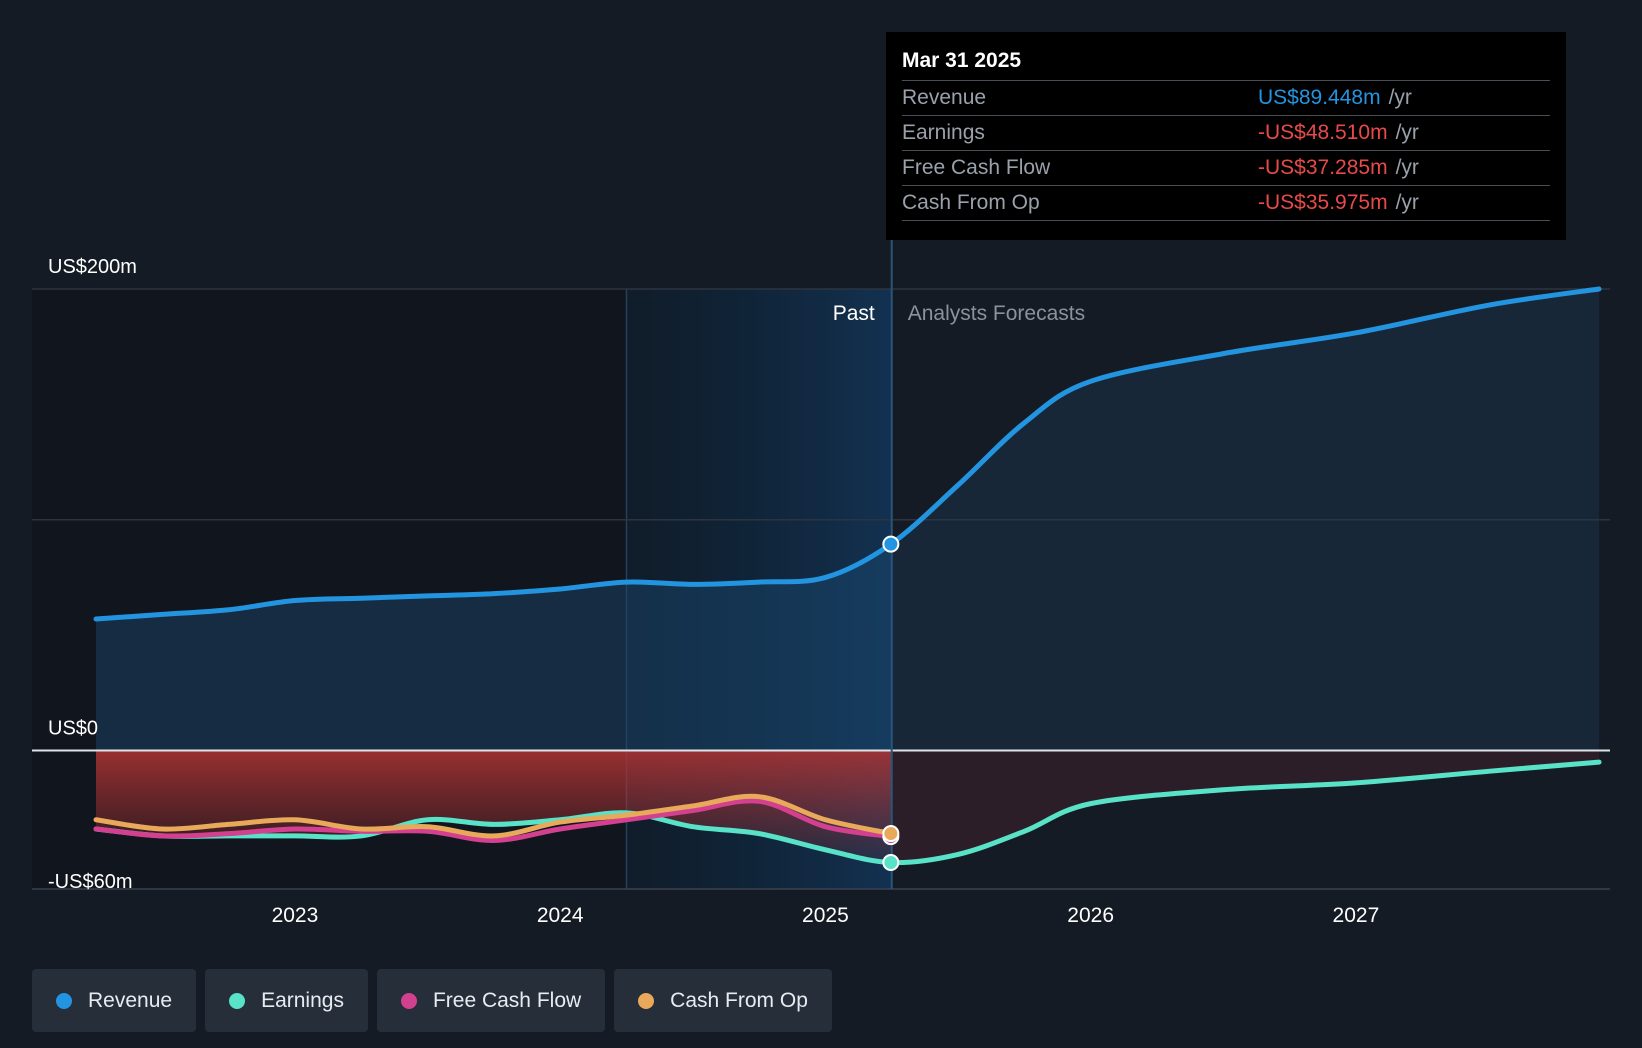  I want to click on cash-from-op-line, so click(493, 816).